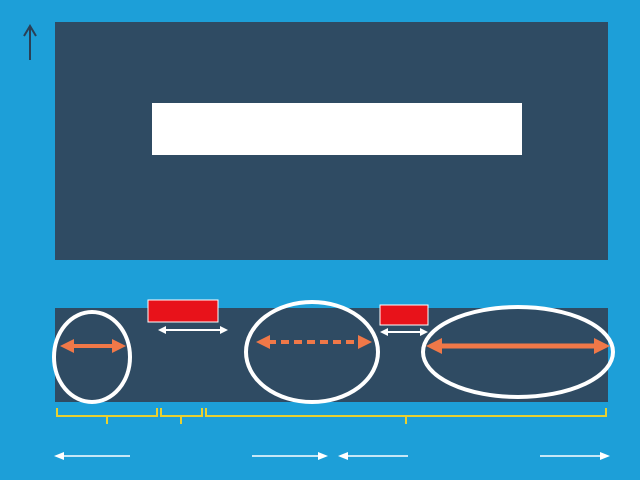 The width and height of the screenshot is (640, 480). What do you see at coordinates (474, 456) in the screenshot?
I see `long-wave-arrow` at bounding box center [474, 456].